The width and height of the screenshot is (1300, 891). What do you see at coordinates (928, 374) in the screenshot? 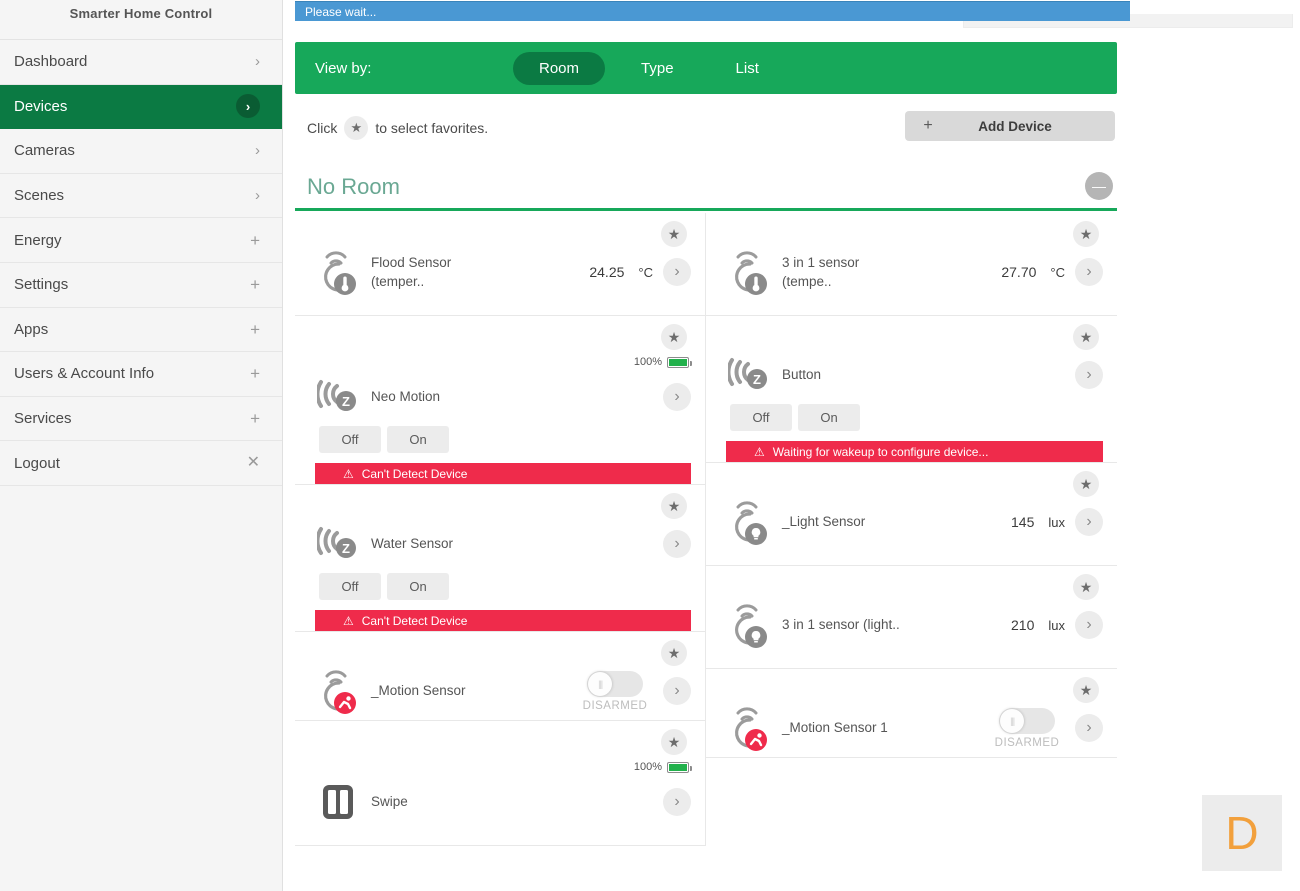
I see `device-name: Button` at bounding box center [928, 374].